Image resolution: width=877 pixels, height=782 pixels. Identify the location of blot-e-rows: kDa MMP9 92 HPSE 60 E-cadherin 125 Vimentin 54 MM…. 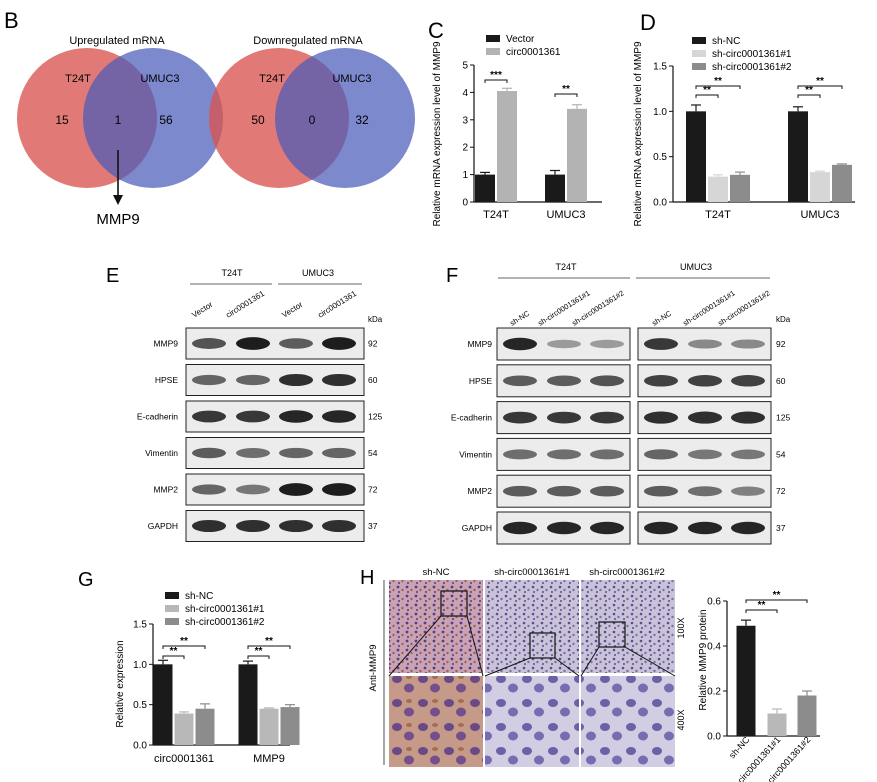
(260, 428).